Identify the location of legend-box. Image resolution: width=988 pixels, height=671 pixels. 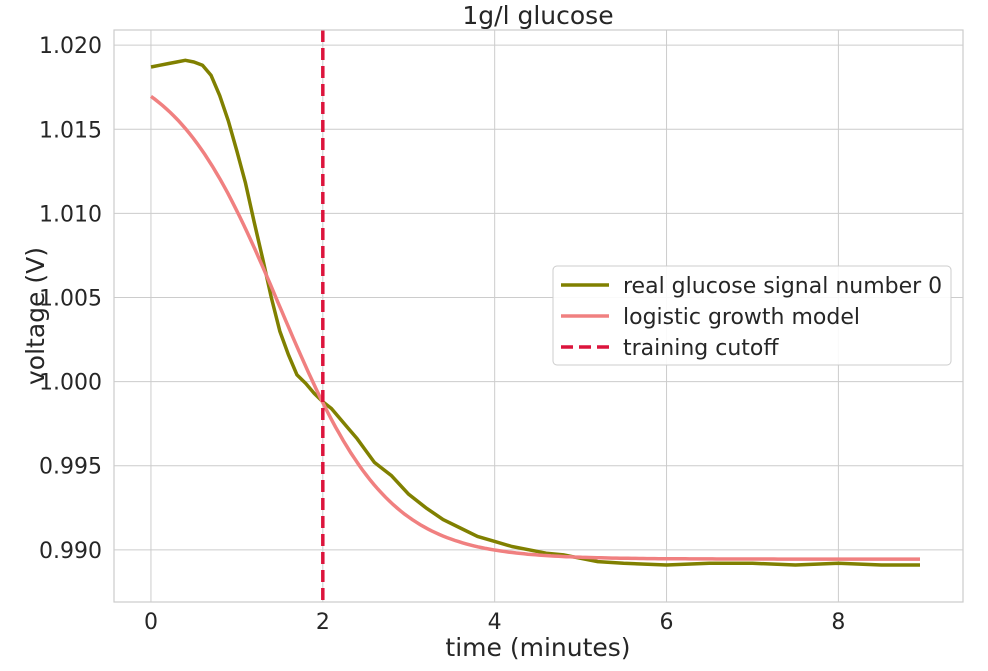
(752, 315).